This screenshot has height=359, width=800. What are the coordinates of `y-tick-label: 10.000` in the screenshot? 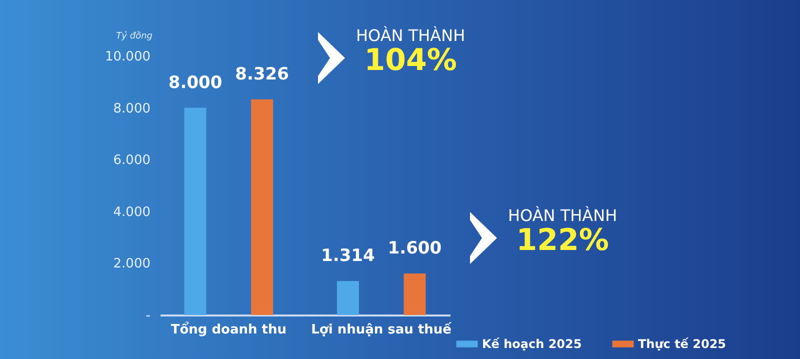 It's located at (127, 57).